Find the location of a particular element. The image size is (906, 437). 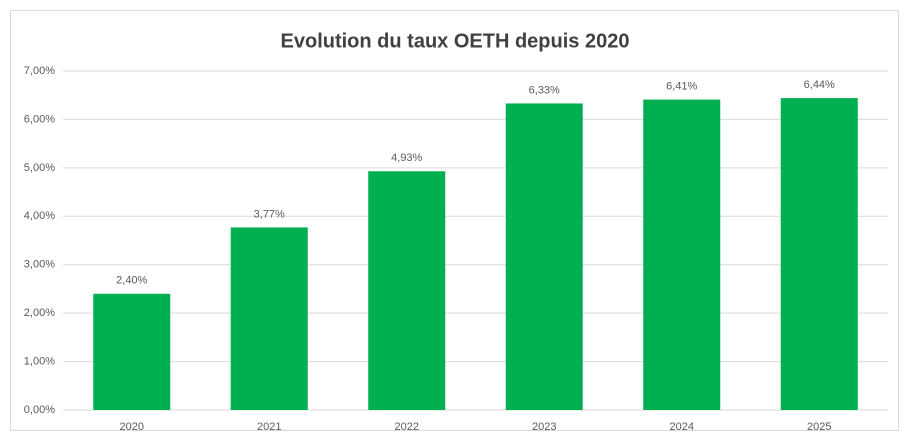

y-tick-label: 2,00% is located at coordinates (39, 313).